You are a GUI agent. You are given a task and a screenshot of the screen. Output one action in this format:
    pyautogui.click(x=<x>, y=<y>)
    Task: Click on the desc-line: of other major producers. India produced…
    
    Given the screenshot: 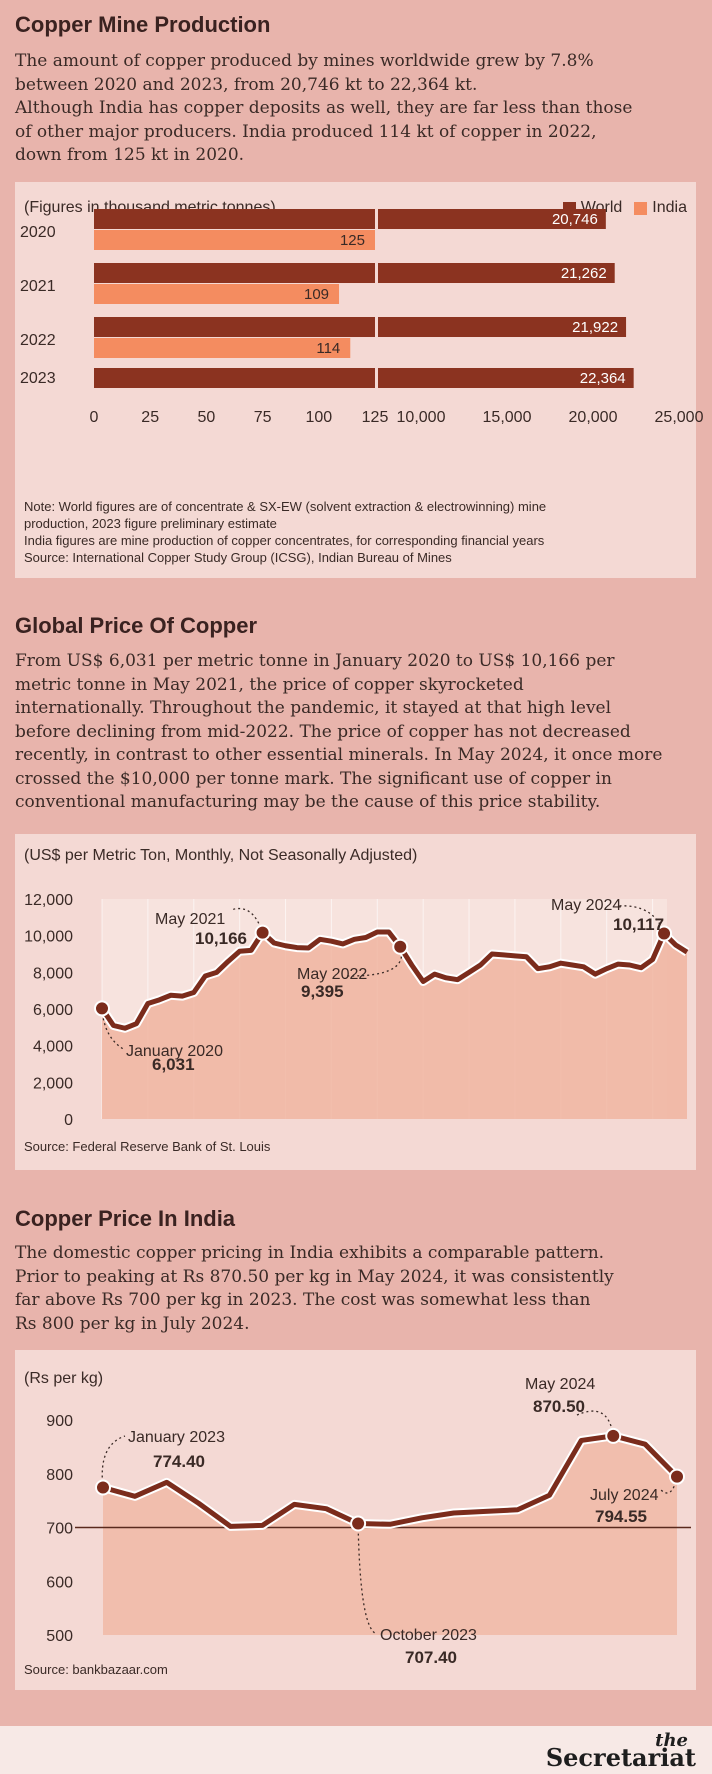 What is the action you would take?
    pyautogui.click(x=306, y=131)
    